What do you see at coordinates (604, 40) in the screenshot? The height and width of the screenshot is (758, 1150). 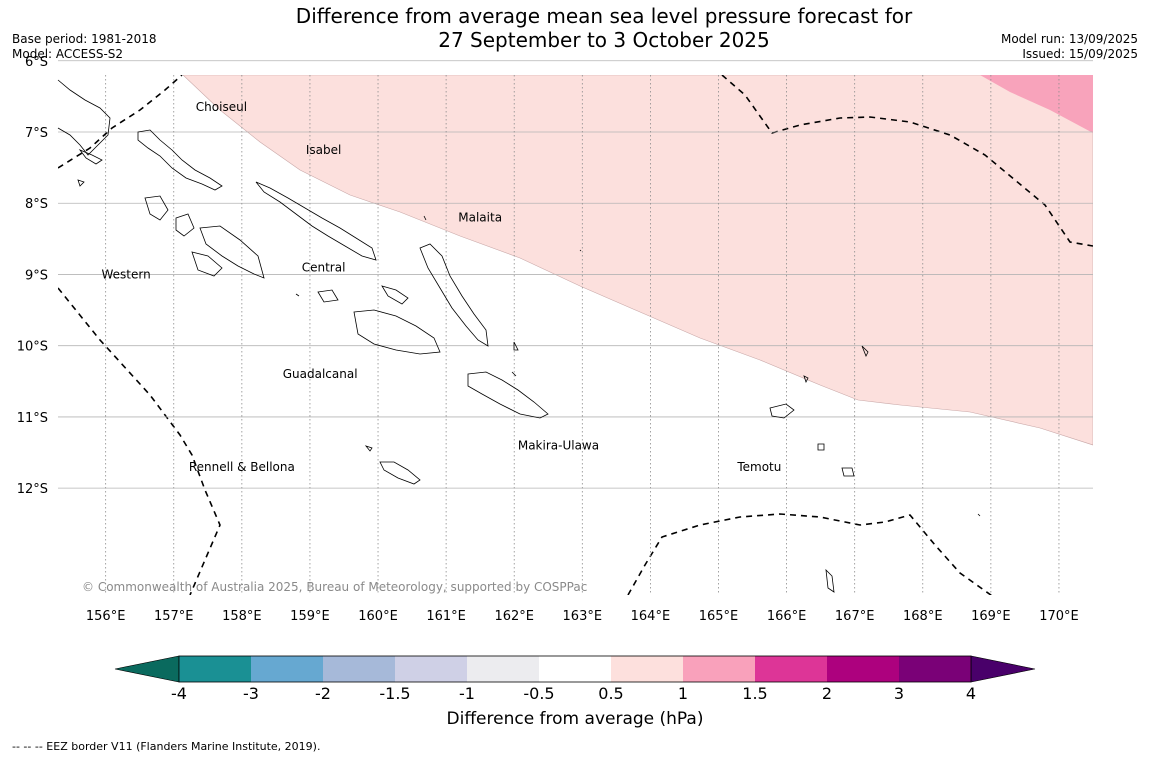 I see `title-line-2: 27 September to 3 October 2025` at bounding box center [604, 40].